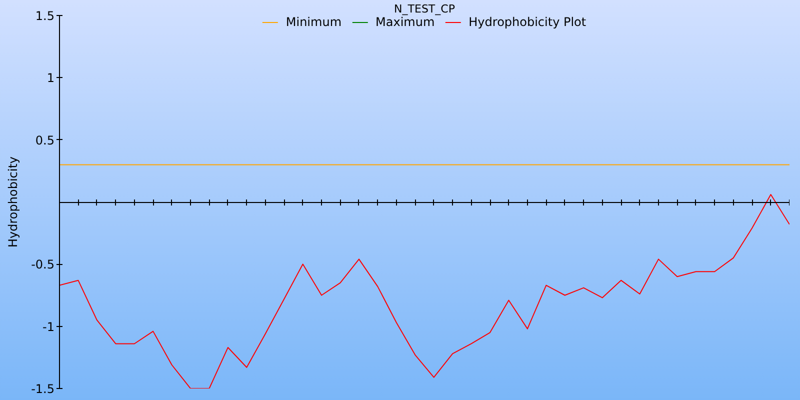  Describe the element at coordinates (43, 265) in the screenshot. I see `y-tick-label: -0.5` at that location.